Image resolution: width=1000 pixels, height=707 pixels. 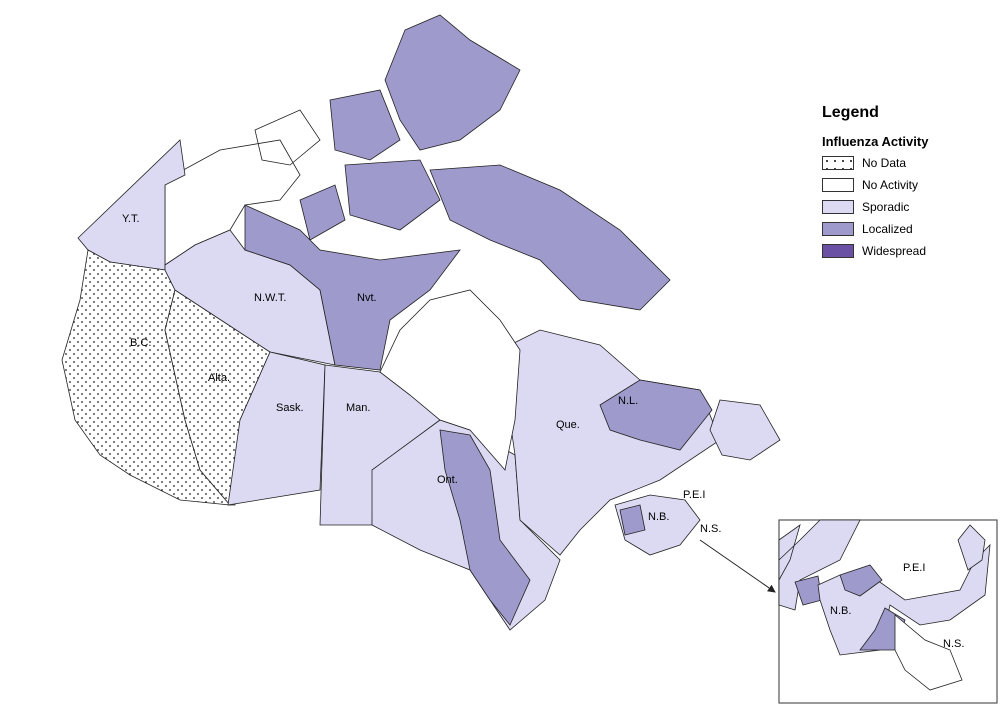 I want to click on label-yt: Y.T., so click(x=131, y=219).